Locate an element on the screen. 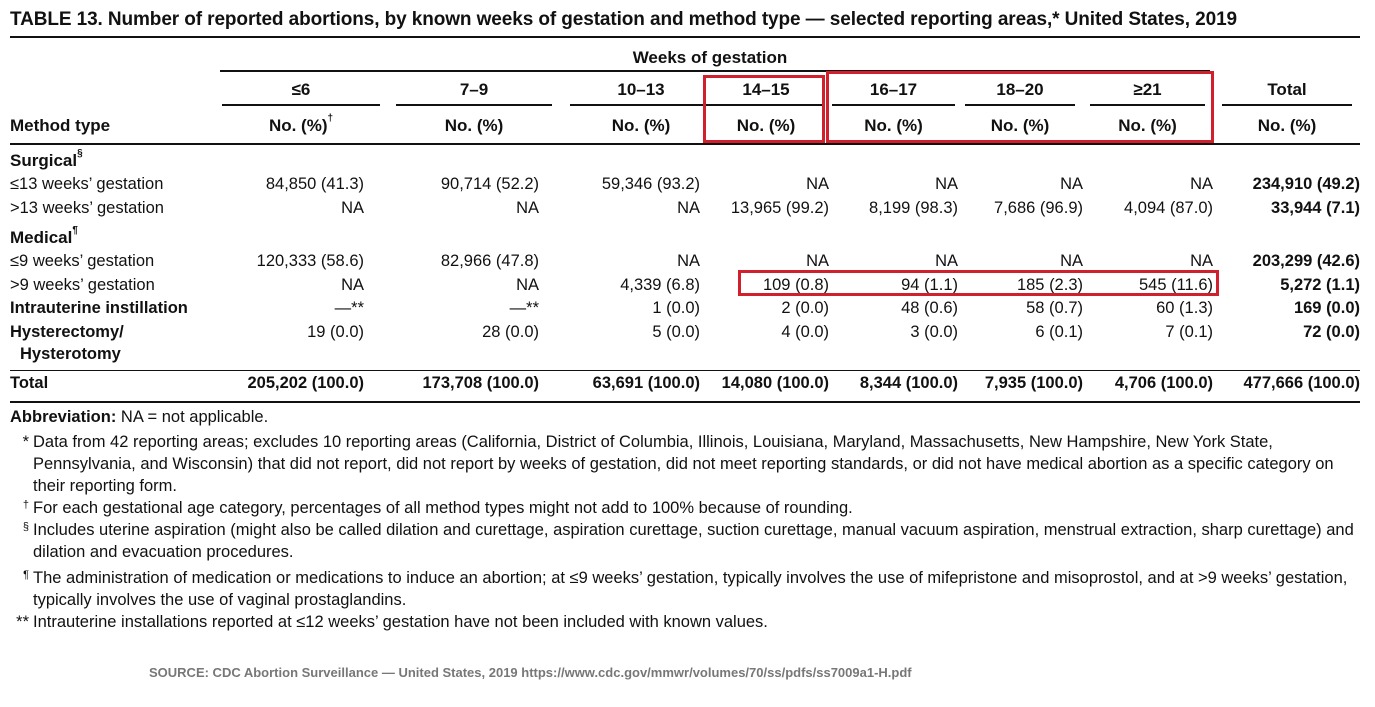 The height and width of the screenshot is (707, 1375). column-header-3: 14–15 is located at coordinates (766, 89).